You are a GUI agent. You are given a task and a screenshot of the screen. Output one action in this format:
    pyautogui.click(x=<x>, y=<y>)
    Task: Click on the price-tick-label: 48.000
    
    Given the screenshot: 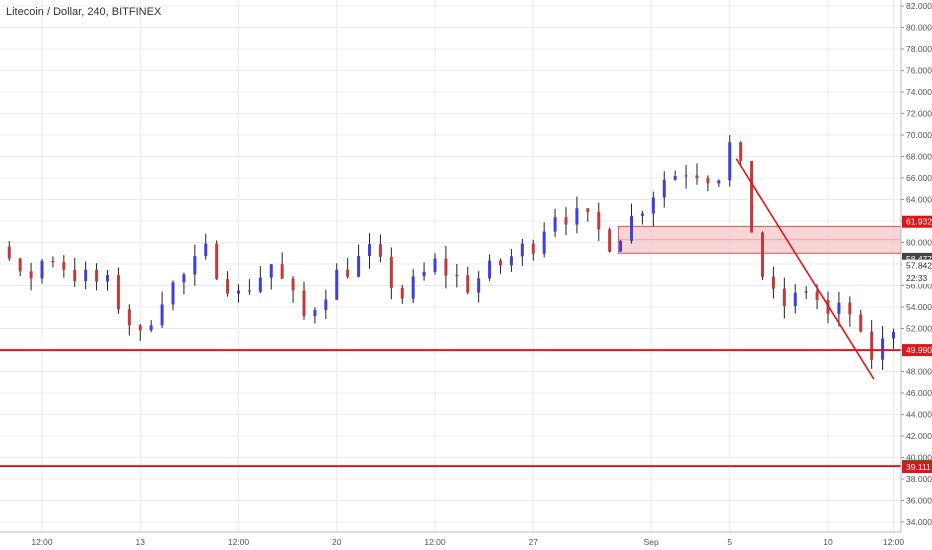 What is the action you would take?
    pyautogui.click(x=919, y=372)
    